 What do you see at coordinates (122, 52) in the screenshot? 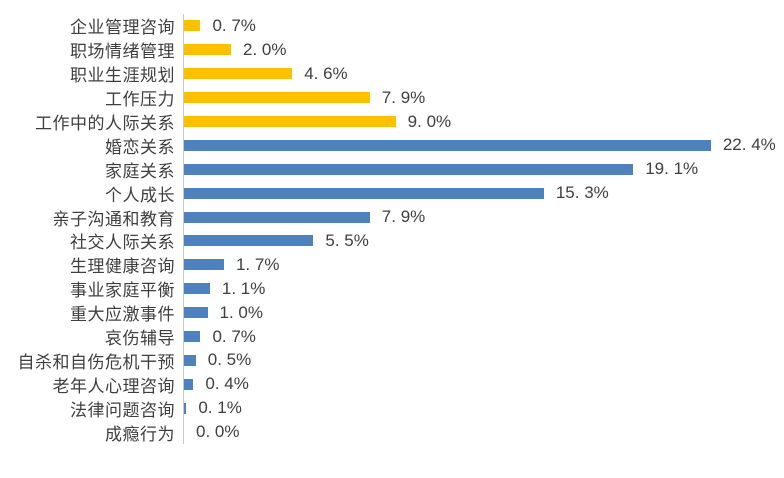
I see `category-label: 职场情绪管理` at bounding box center [122, 52].